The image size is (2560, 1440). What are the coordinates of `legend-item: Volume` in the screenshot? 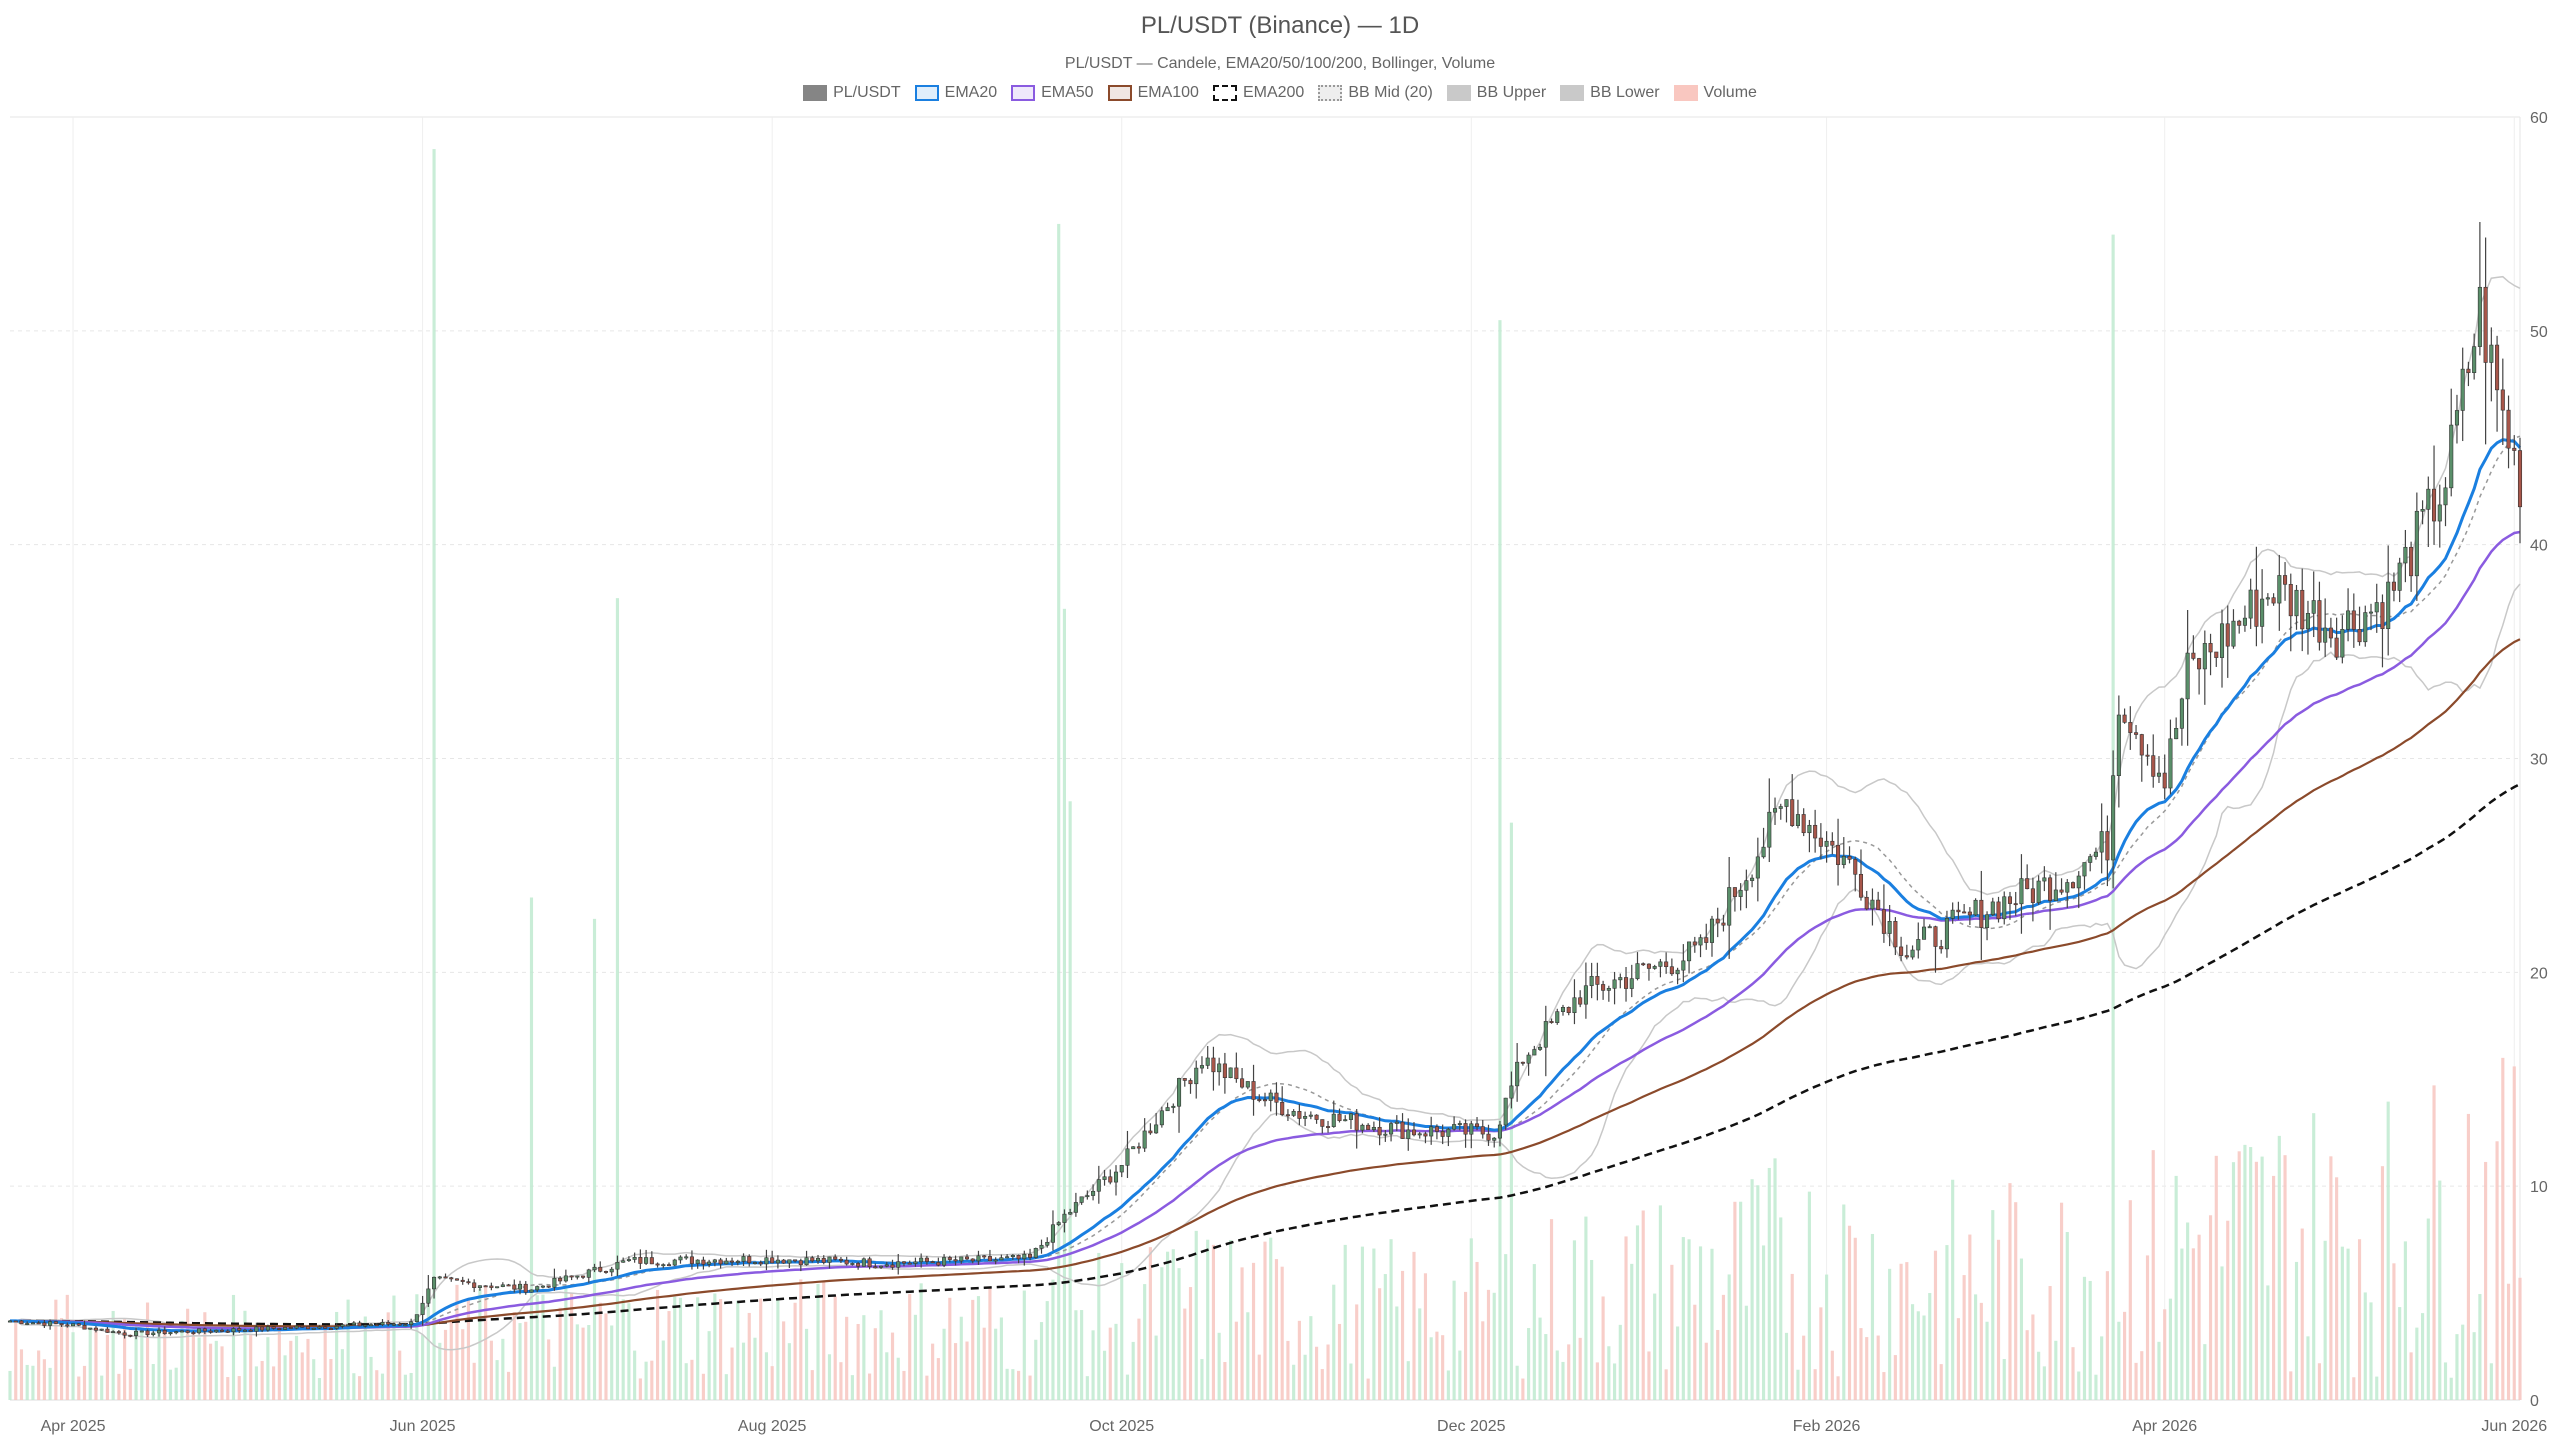 It's located at (1715, 93).